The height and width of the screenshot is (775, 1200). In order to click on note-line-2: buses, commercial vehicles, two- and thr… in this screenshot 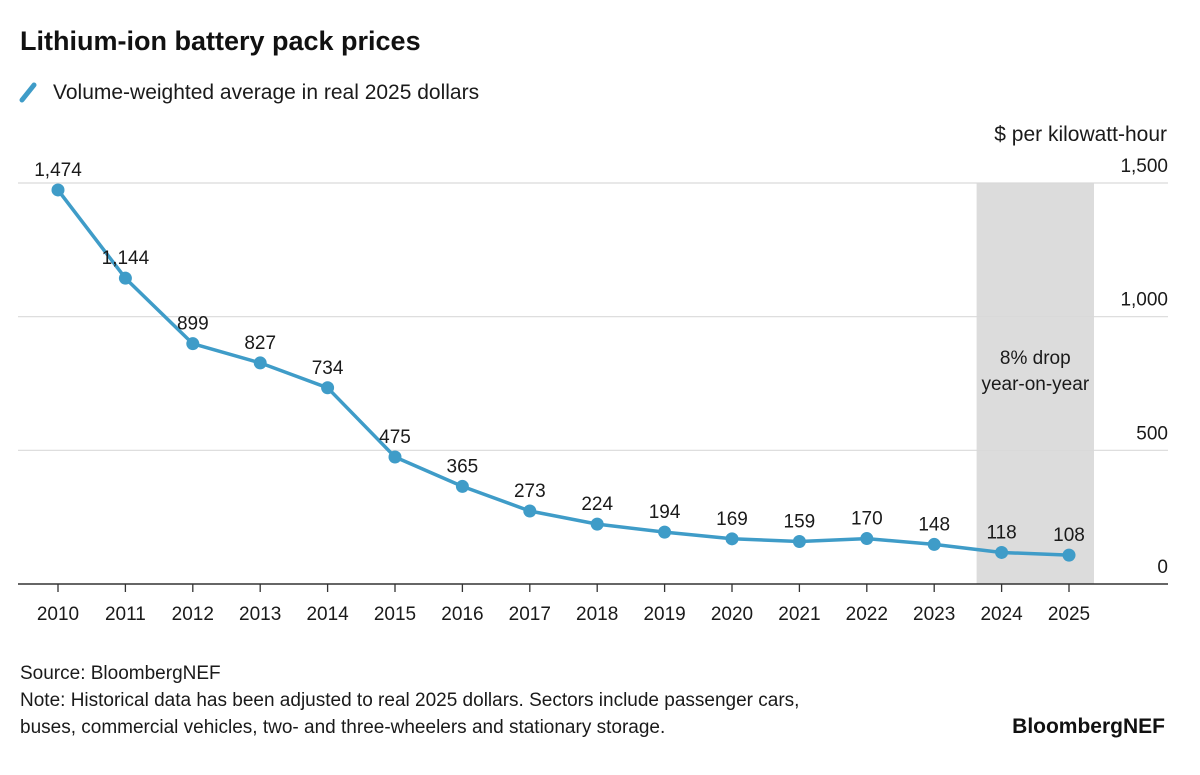, I will do `click(342, 727)`.